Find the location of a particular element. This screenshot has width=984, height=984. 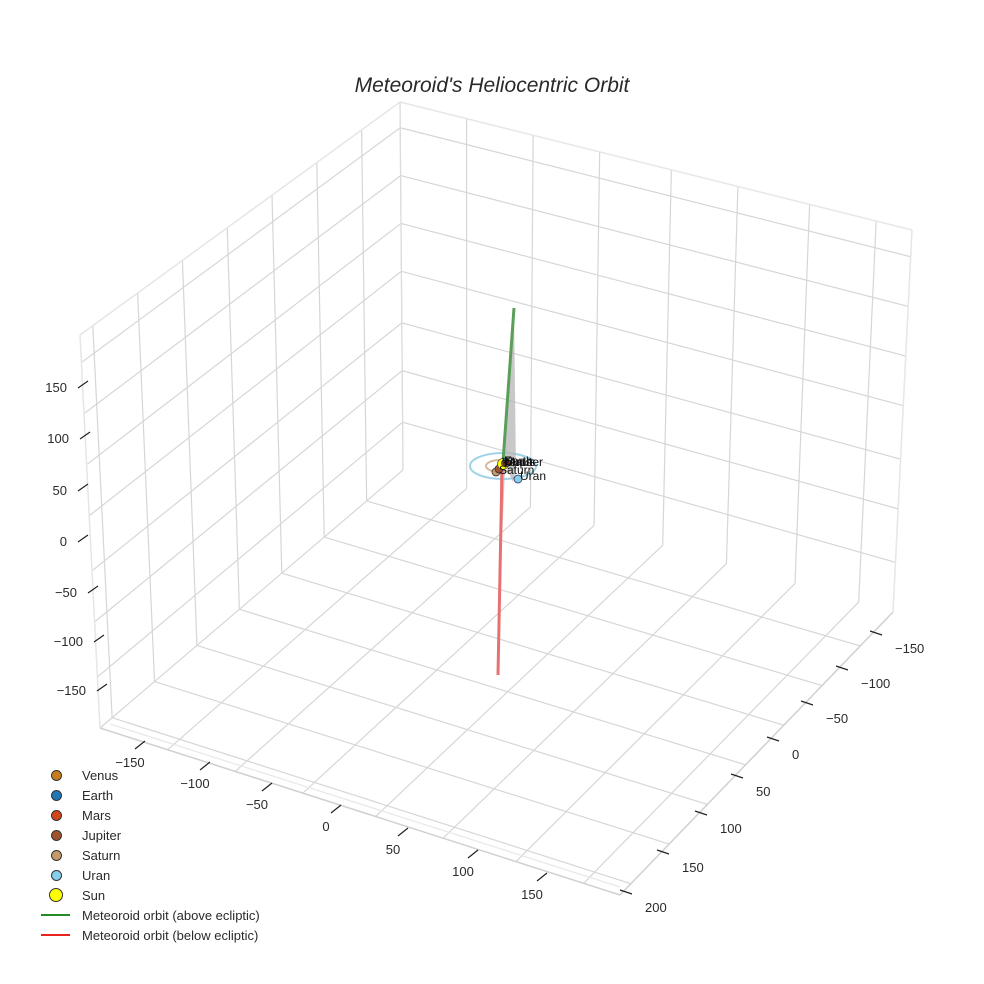

uran-marker is located at coordinates (518, 479).